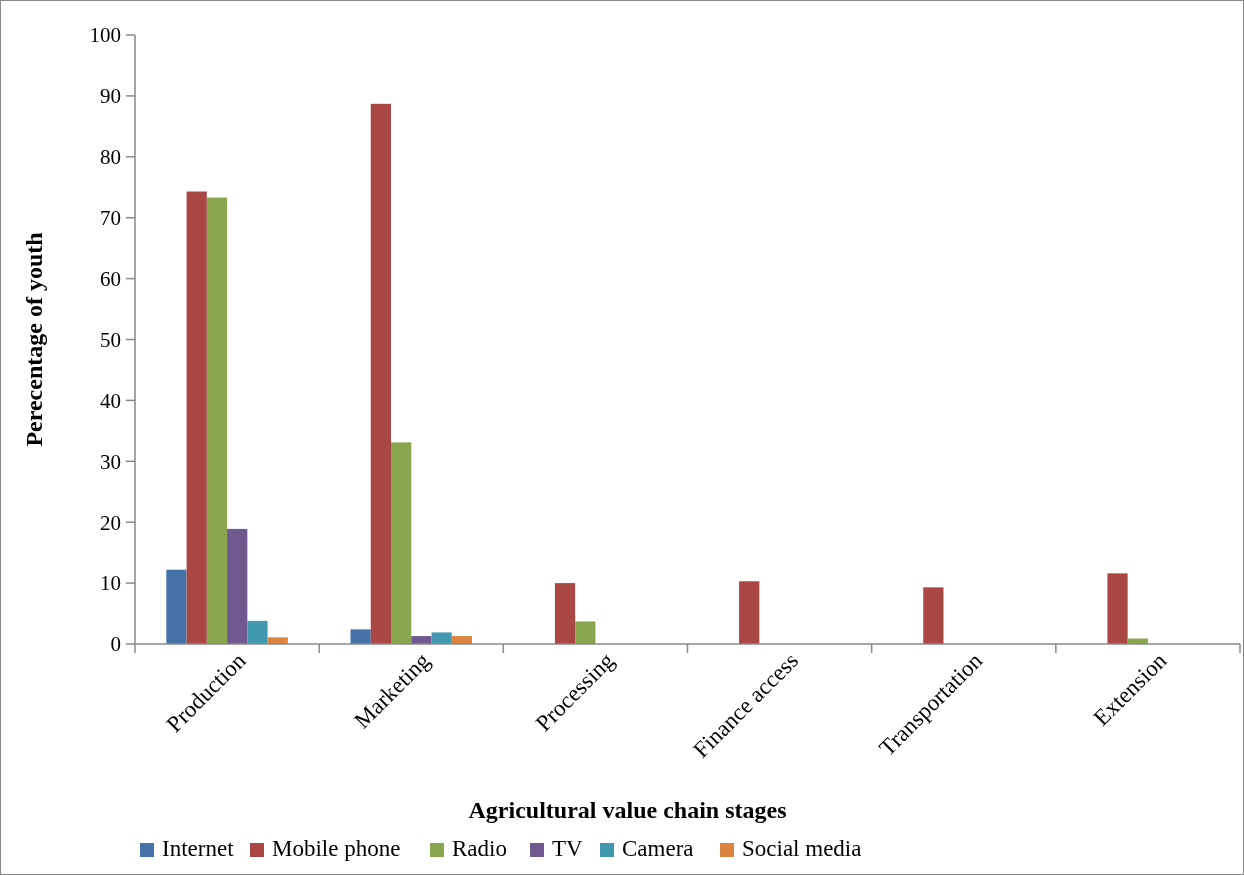 This screenshot has height=875, width=1244. What do you see at coordinates (110, 96) in the screenshot?
I see `y-tick-label: 90` at bounding box center [110, 96].